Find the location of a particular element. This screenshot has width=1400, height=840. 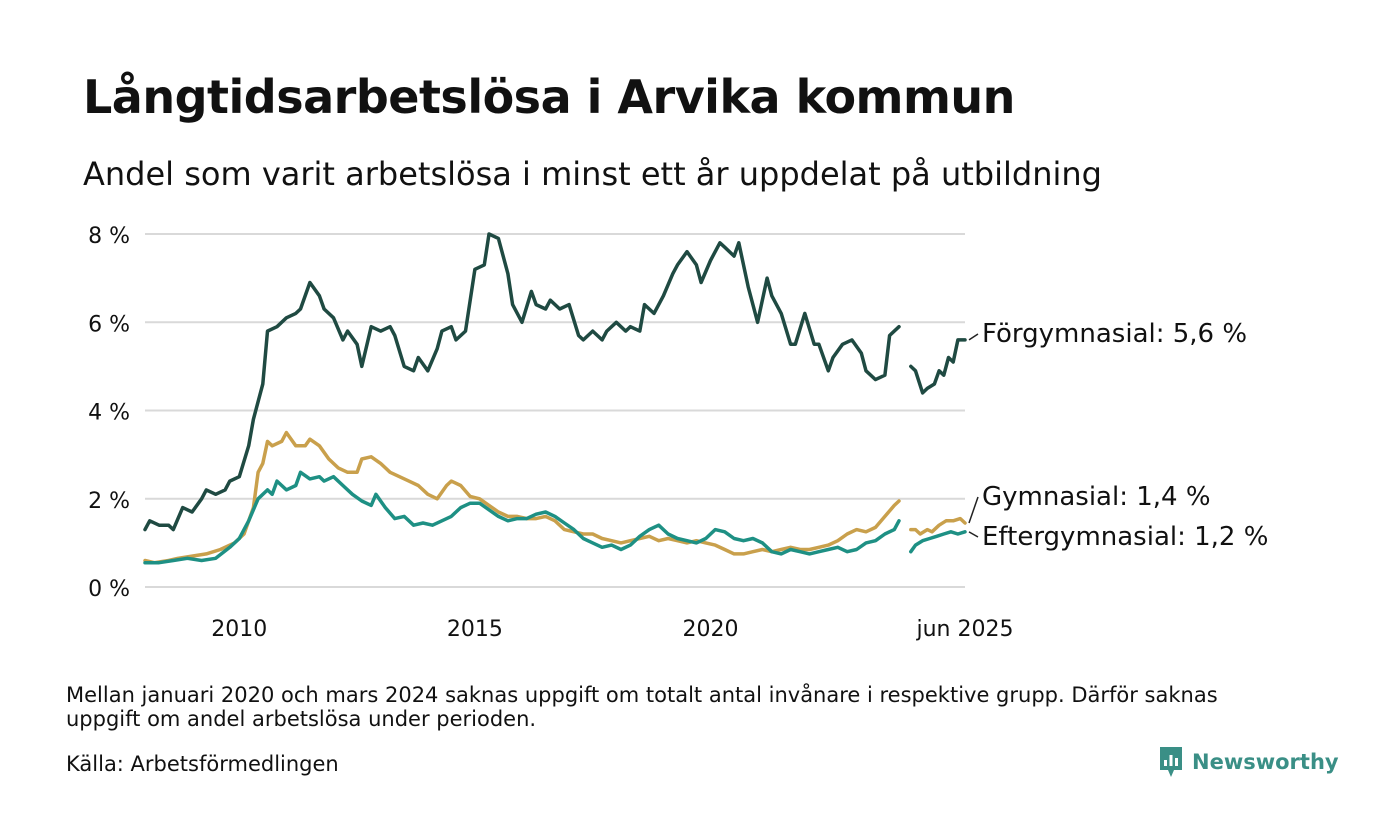

source-text: Källa: Arbetsförmedlingen is located at coordinates (202, 764).